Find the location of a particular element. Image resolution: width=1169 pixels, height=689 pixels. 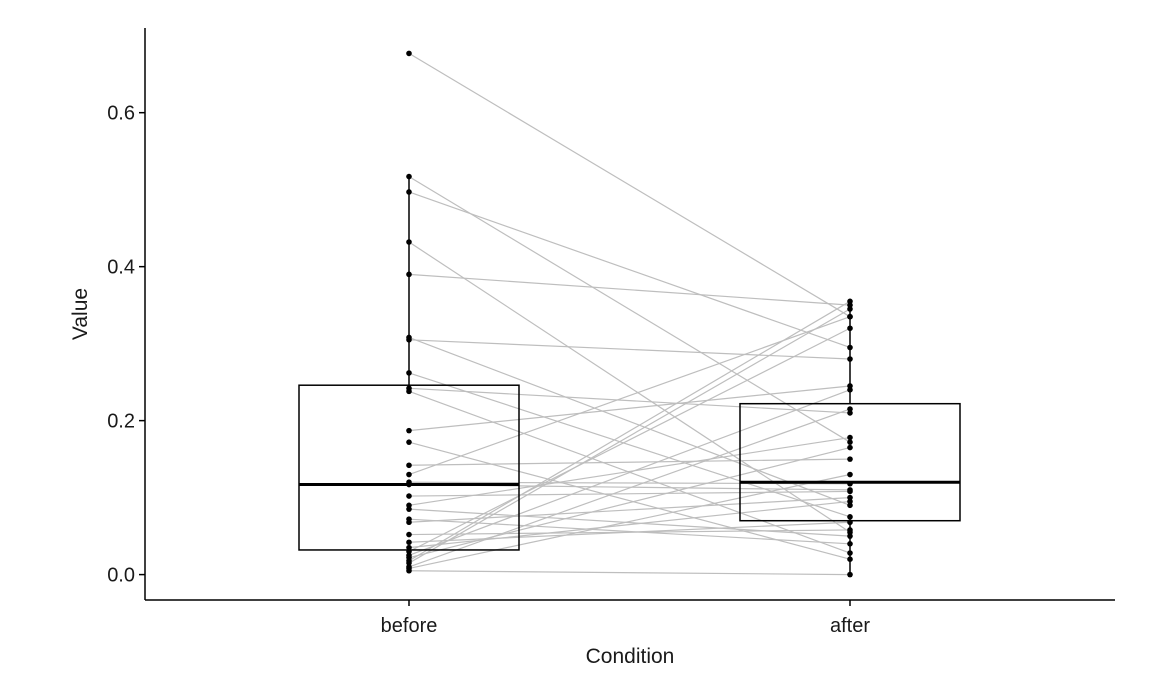

x-tick-label-after: after is located at coordinates (850, 626).